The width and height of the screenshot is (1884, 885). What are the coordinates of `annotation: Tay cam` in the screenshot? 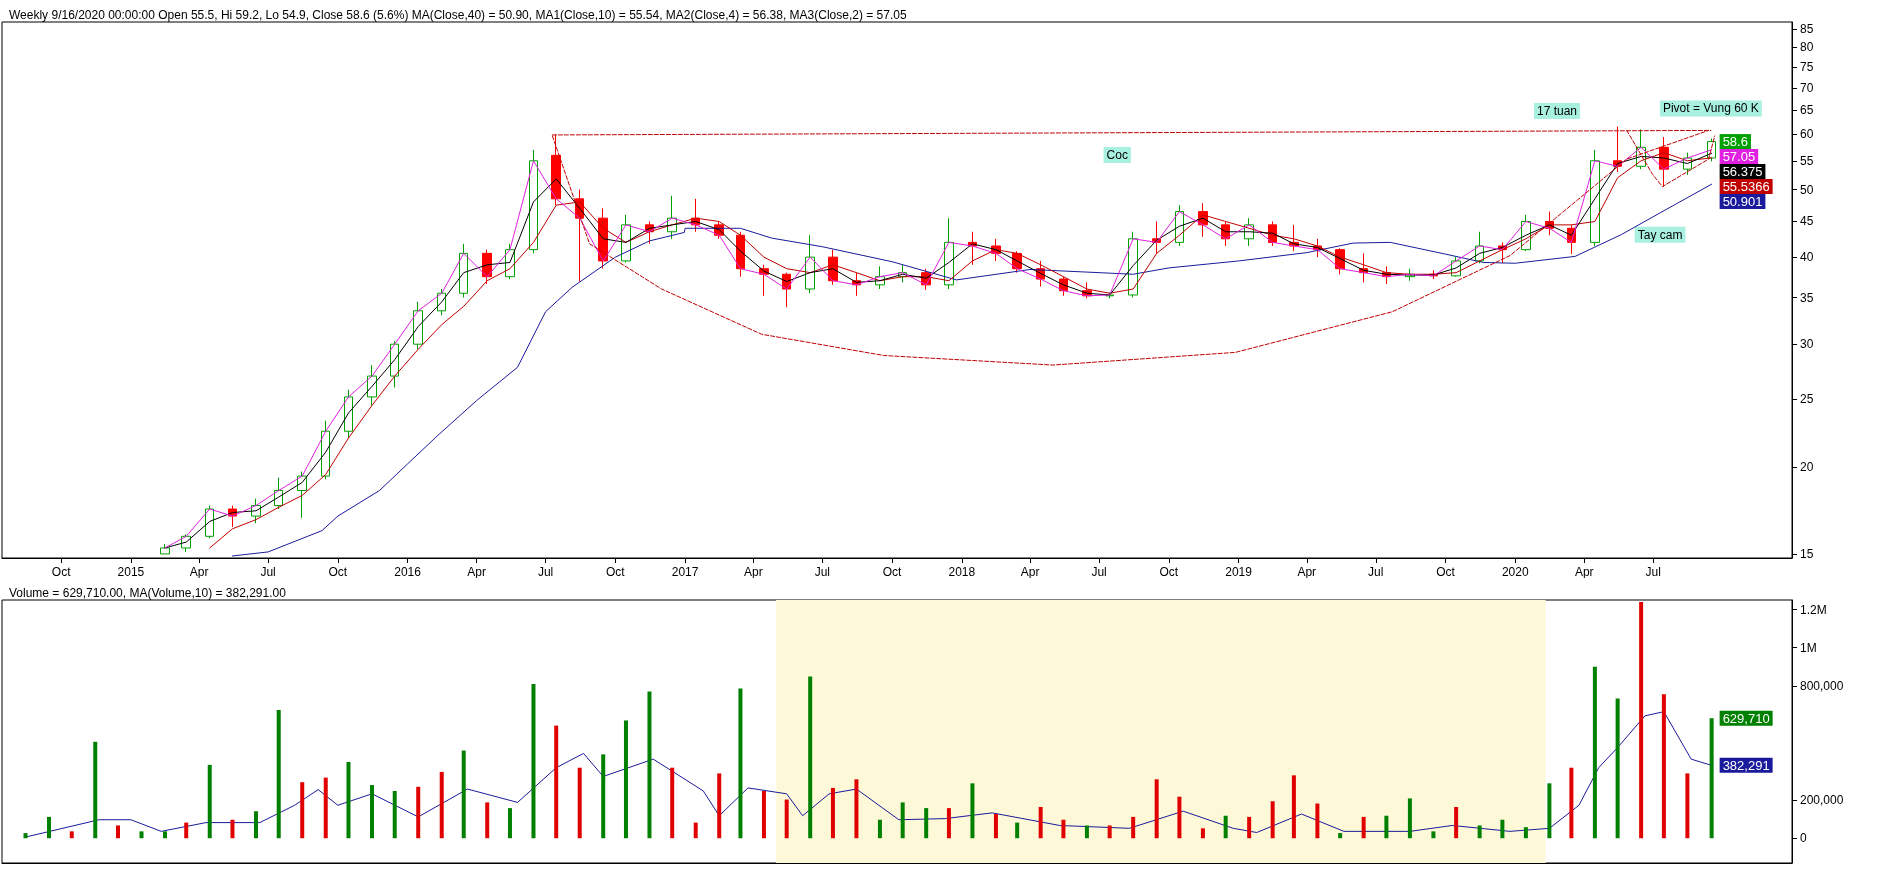 It's located at (1660, 234).